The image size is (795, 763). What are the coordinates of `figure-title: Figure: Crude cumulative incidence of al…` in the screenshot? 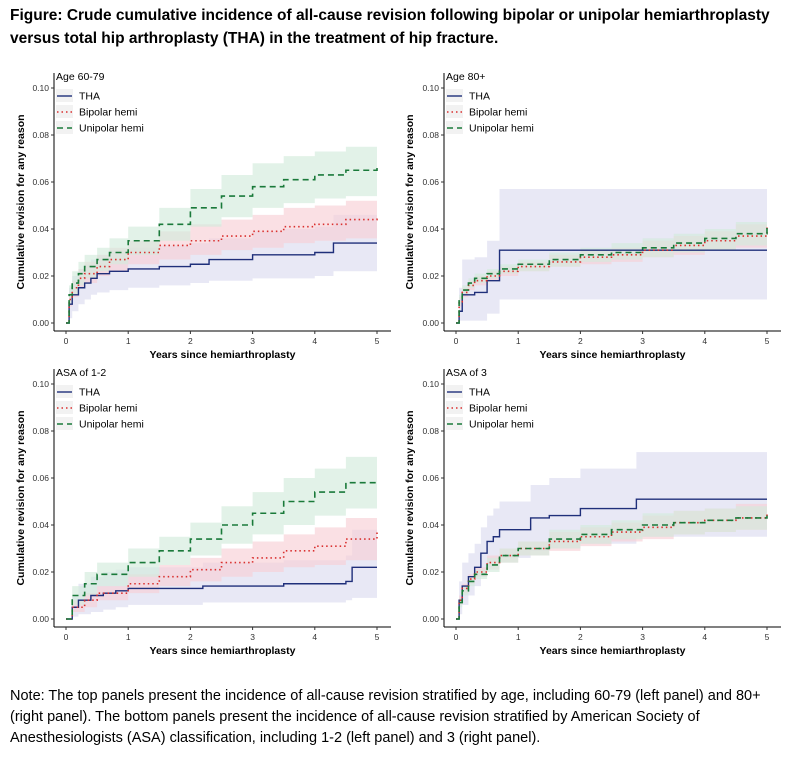 It's located at (390, 27).